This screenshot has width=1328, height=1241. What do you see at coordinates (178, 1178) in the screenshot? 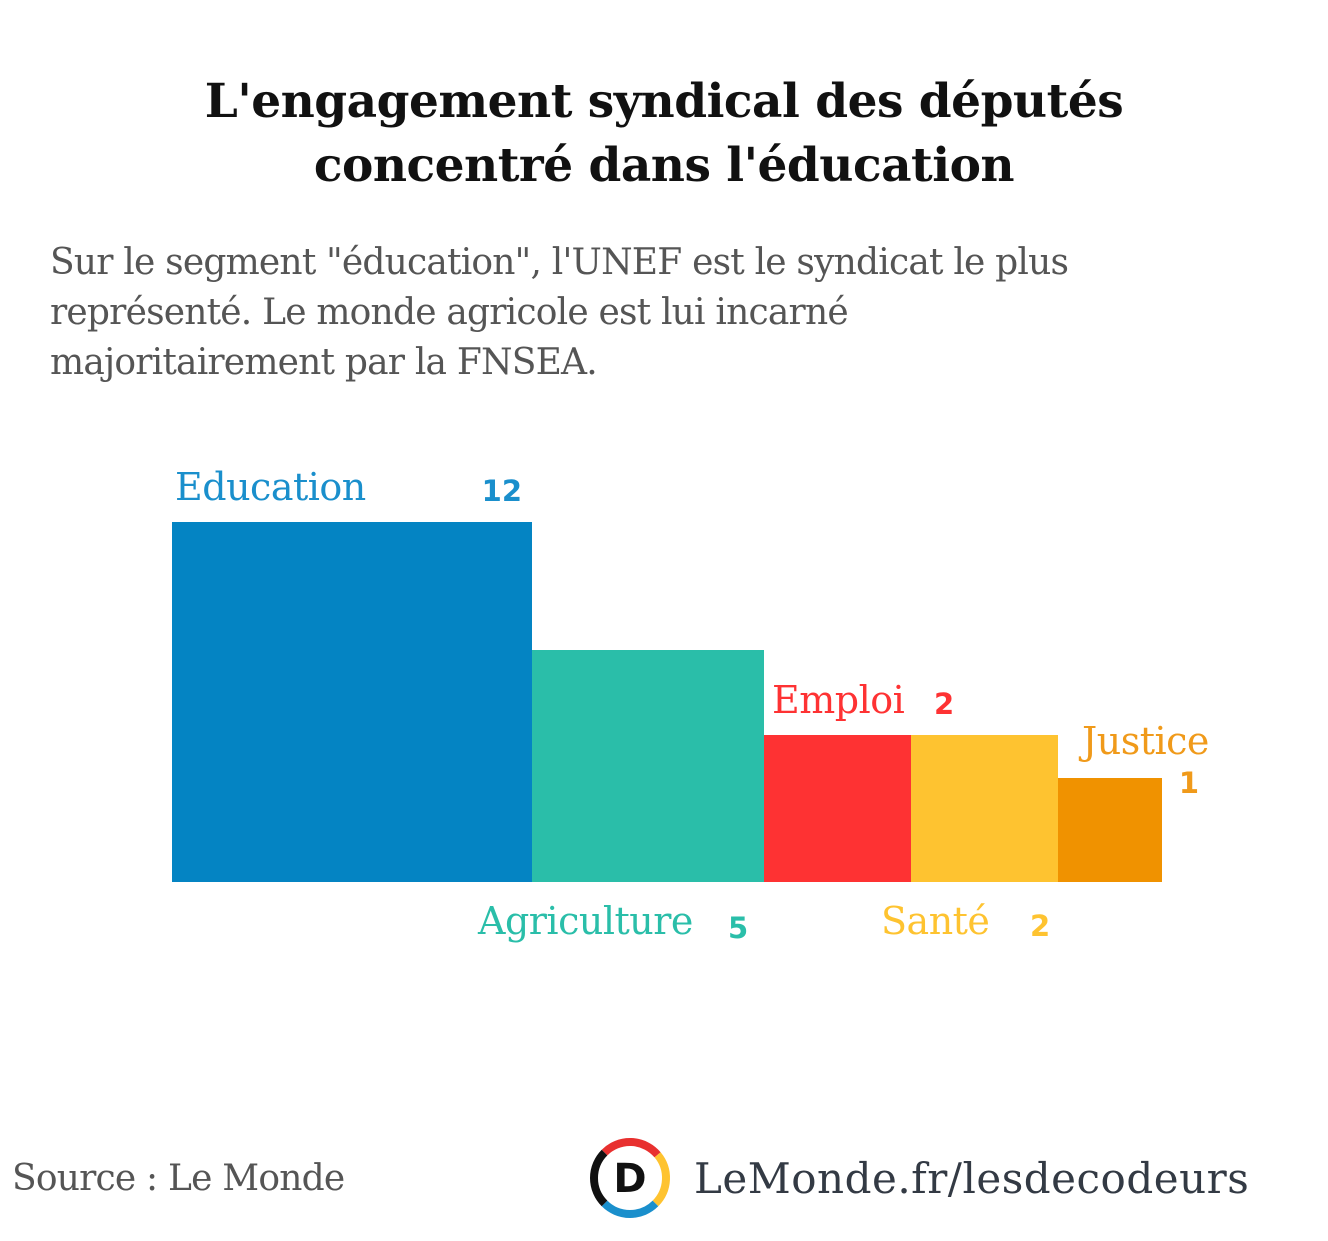
I see `source-note: Source : Le Monde` at bounding box center [178, 1178].